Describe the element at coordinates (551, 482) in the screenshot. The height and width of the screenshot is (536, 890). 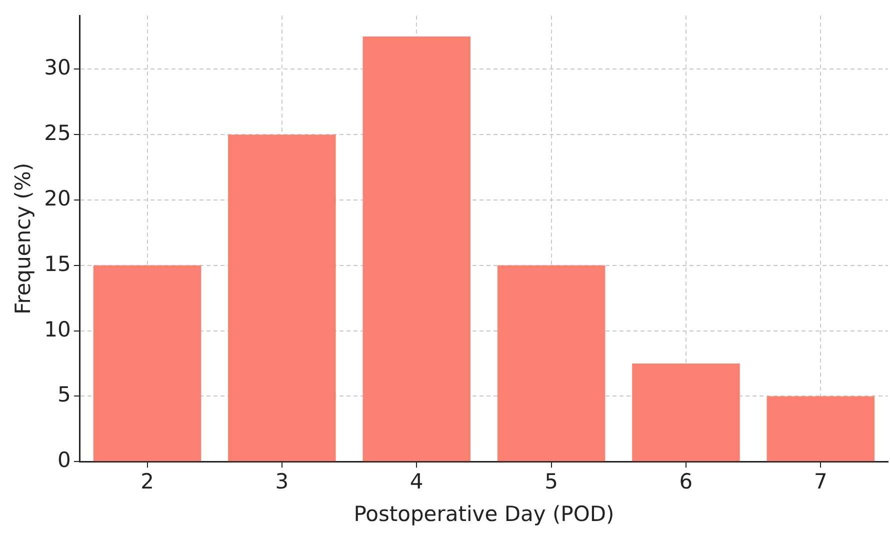
I see `x-tick-label: 5` at that location.